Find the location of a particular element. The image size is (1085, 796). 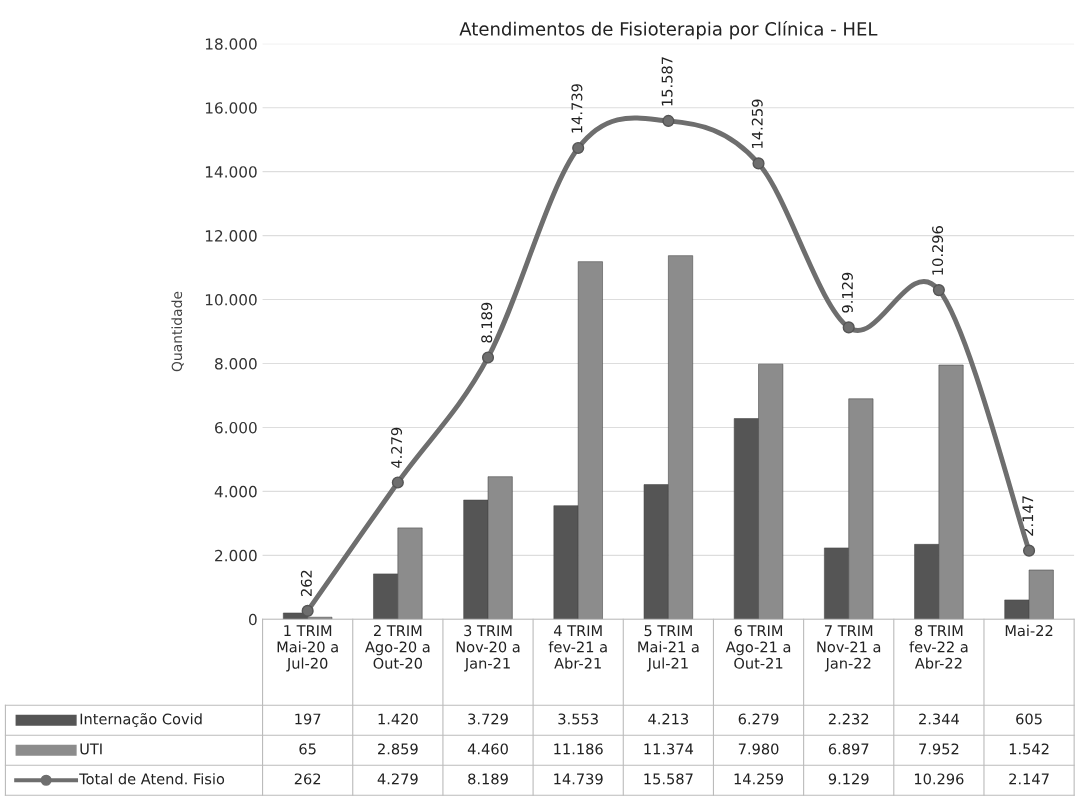

text: 262 is located at coordinates (306, 583).